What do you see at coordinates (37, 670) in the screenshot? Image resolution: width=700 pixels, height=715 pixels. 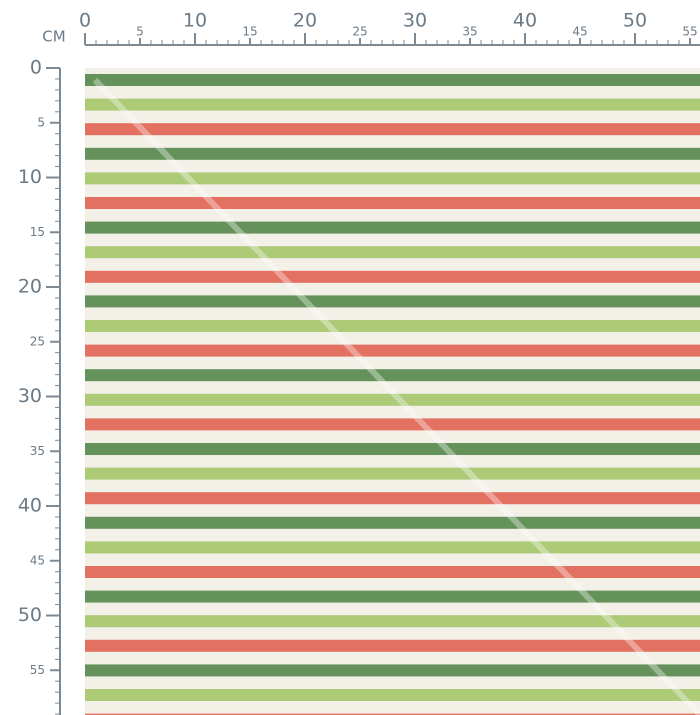 I see `left-tick-label: 55` at bounding box center [37, 670].